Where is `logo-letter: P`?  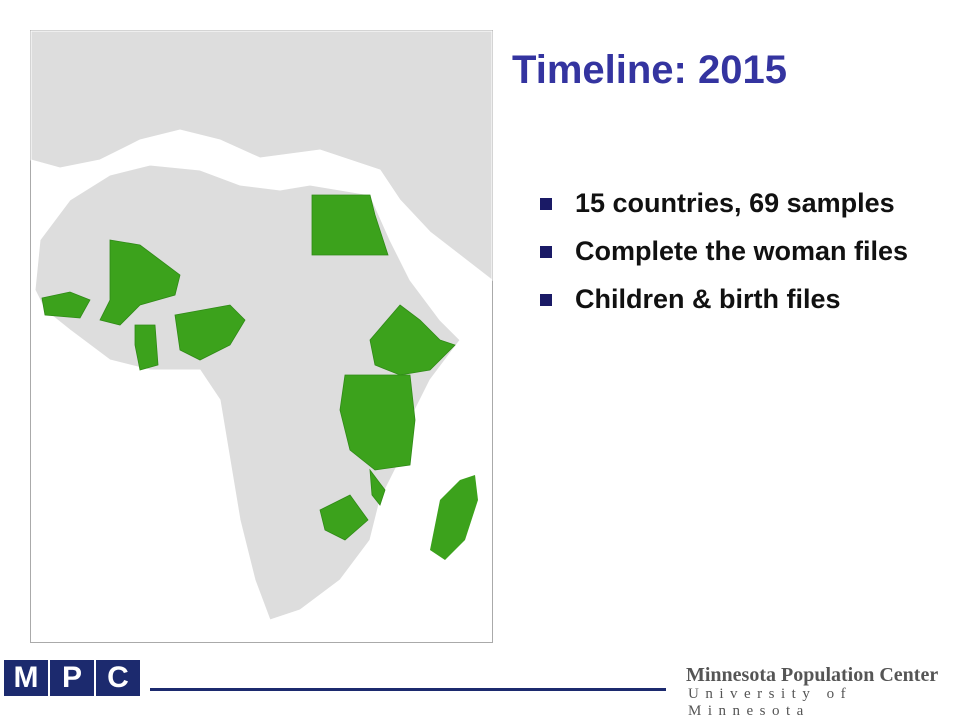 logo-letter: P is located at coordinates (72, 678).